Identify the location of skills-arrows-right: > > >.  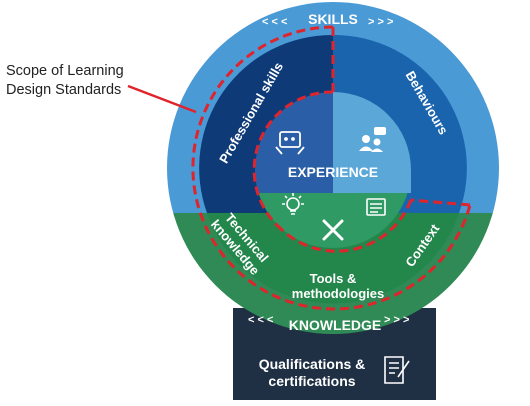
(380, 22).